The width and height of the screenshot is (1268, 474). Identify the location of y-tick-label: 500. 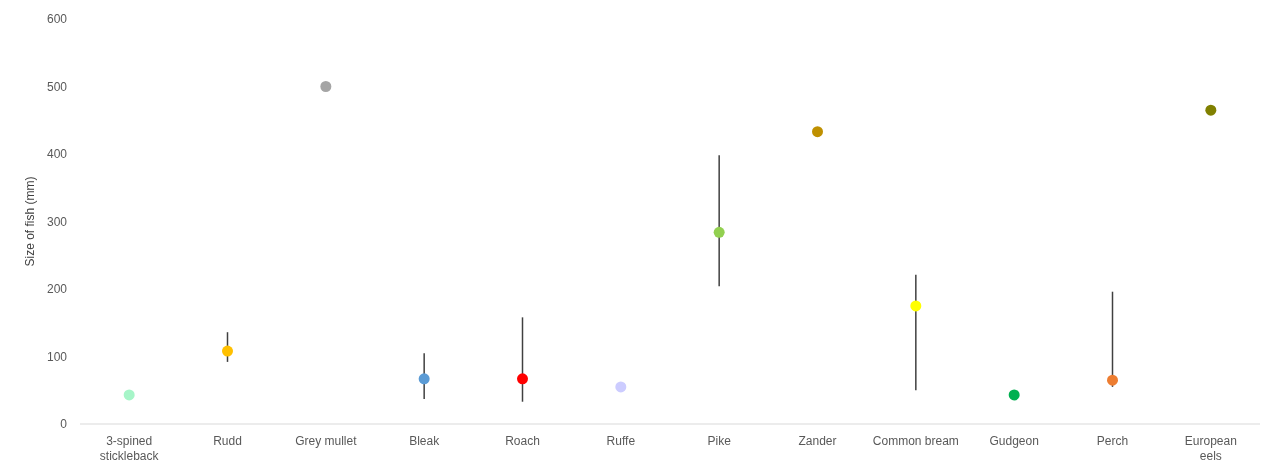
(57, 86).